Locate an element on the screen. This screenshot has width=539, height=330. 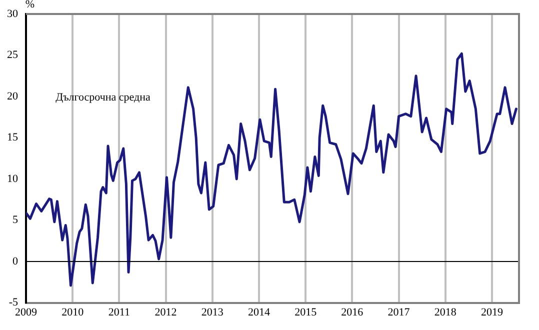
x-tick-label: 2013 is located at coordinates (212, 312).